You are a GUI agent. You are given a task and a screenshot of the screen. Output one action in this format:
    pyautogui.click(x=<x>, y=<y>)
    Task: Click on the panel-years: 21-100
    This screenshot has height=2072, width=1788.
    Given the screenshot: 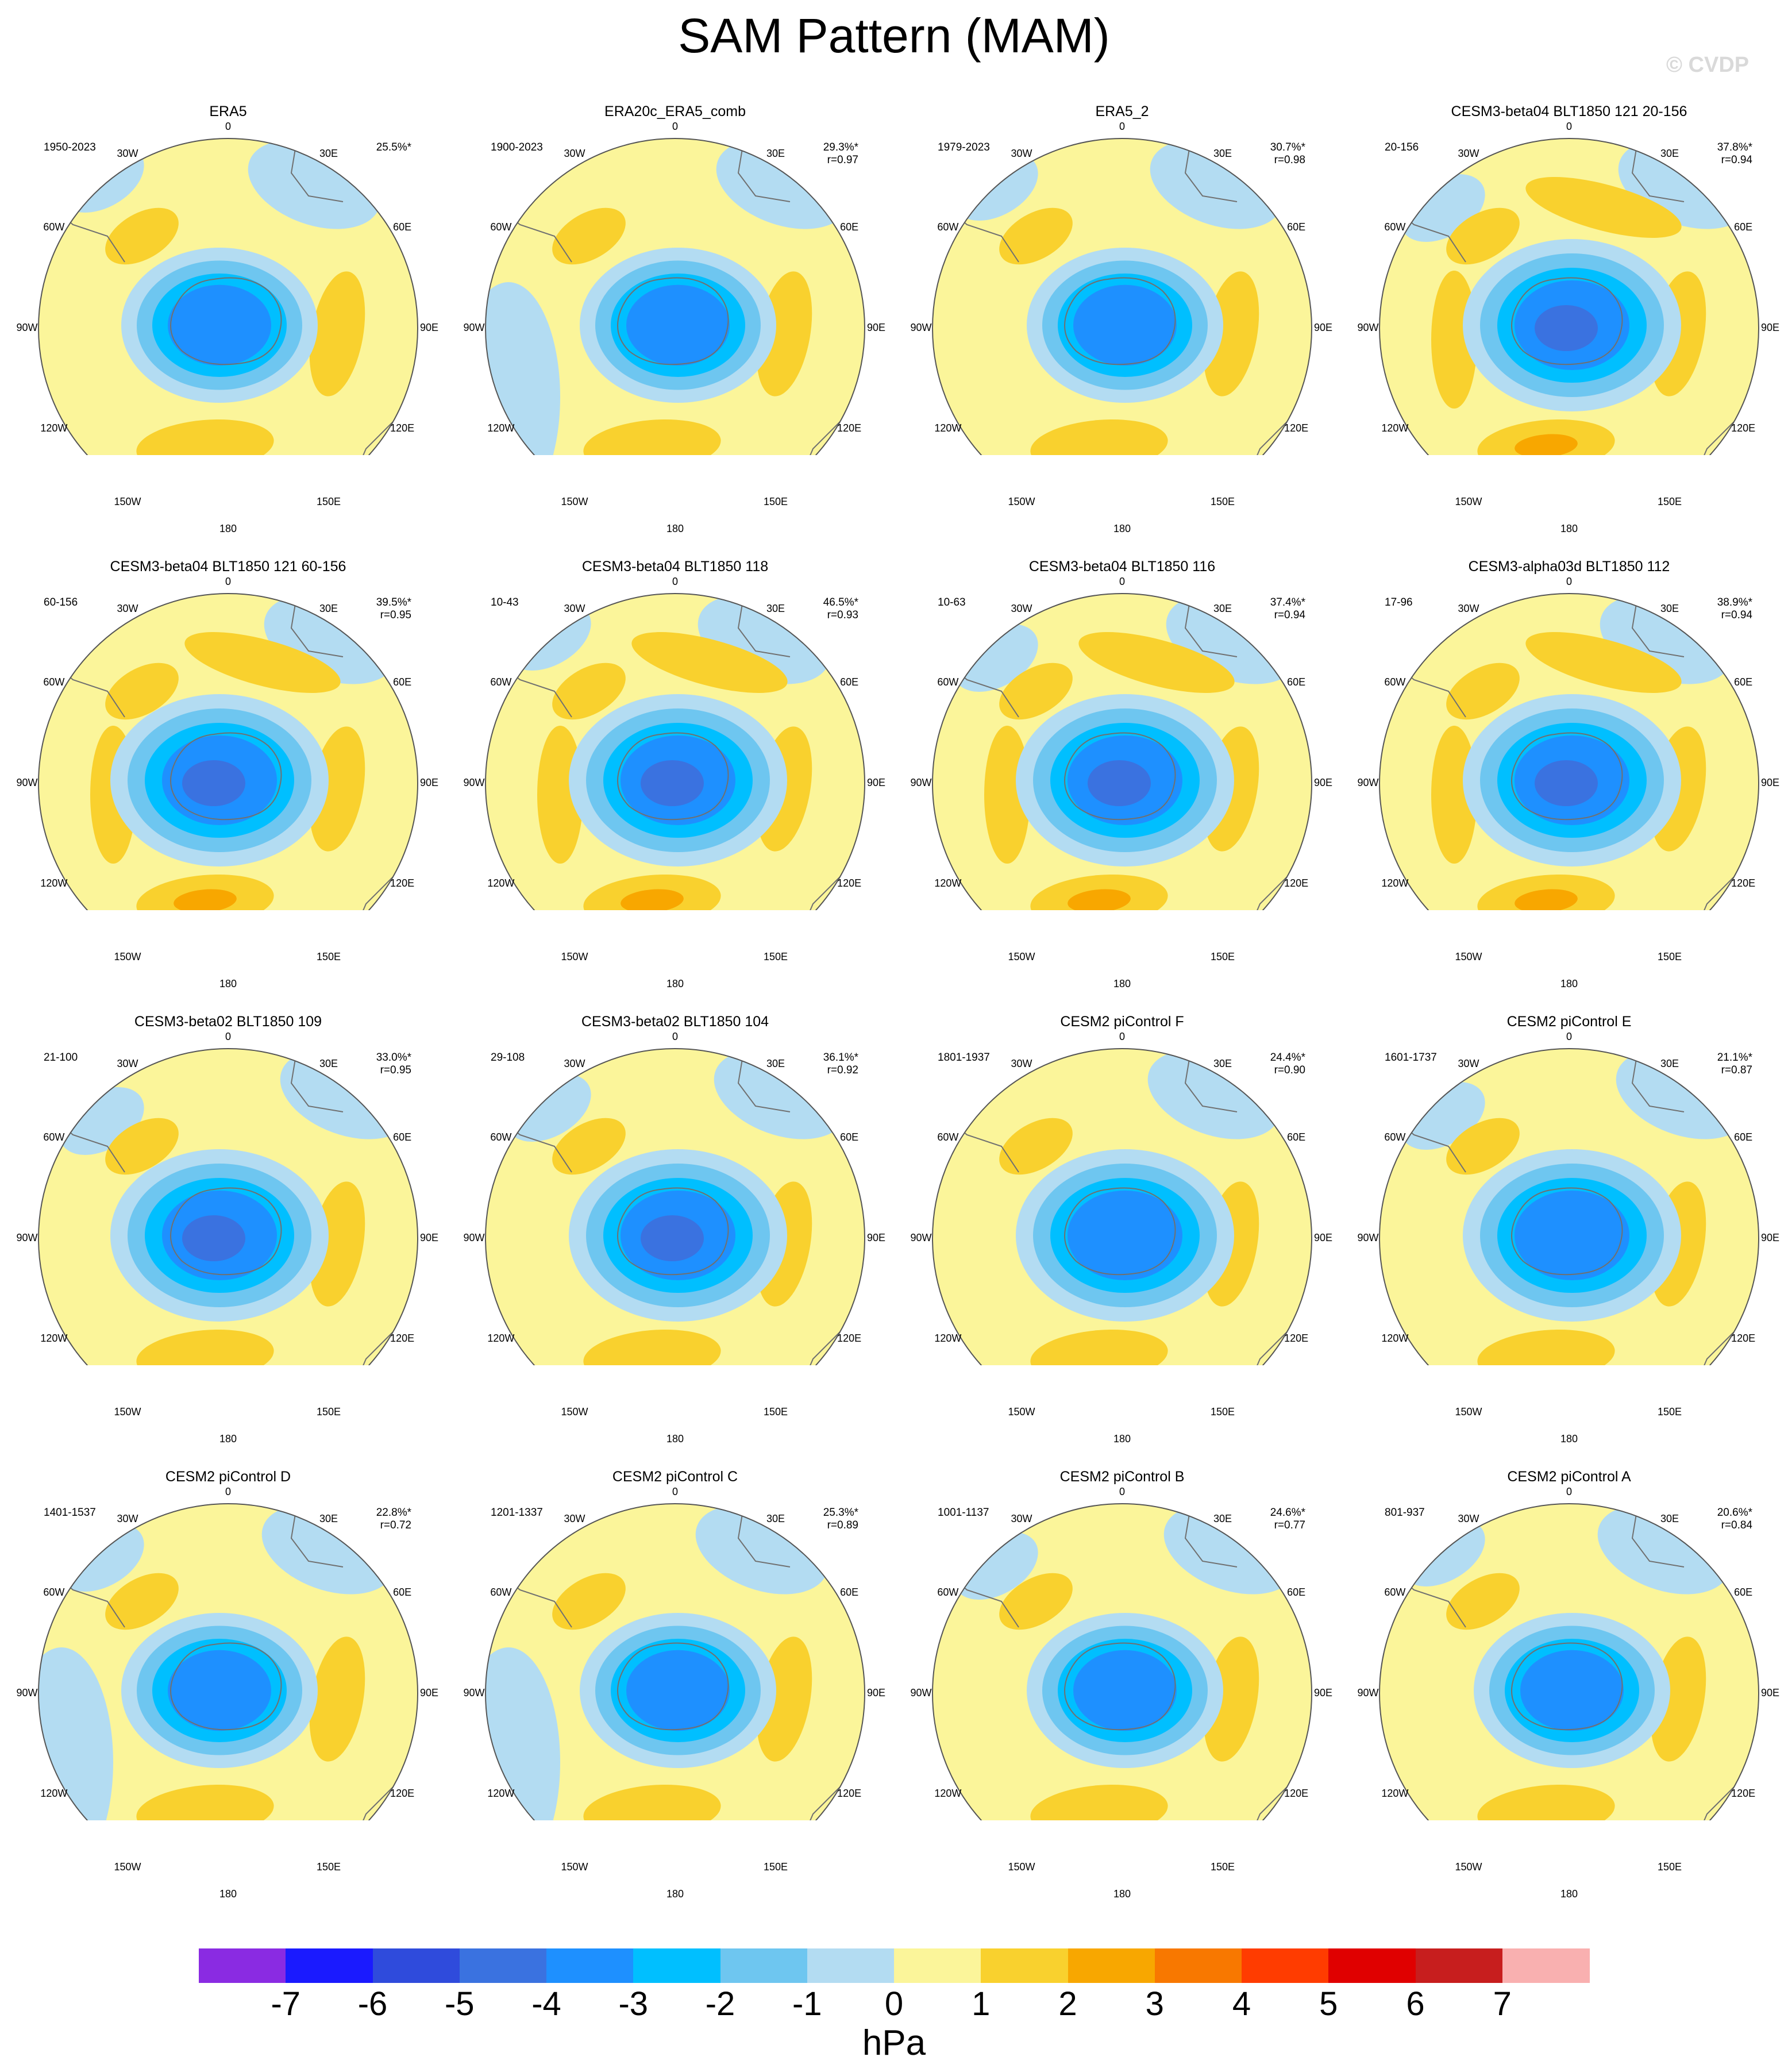 What is the action you would take?
    pyautogui.click(x=61, y=1058)
    